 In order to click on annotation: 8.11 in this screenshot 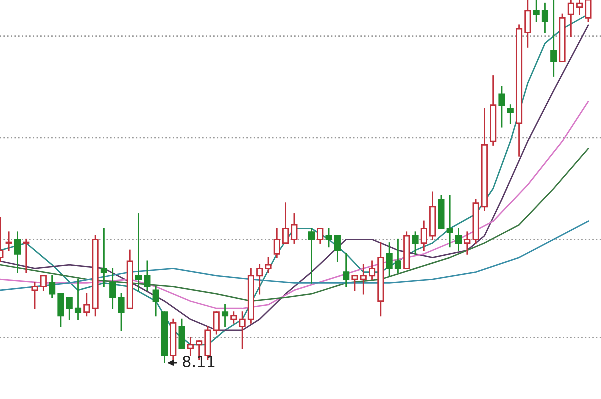, I will do `click(199, 362)`.